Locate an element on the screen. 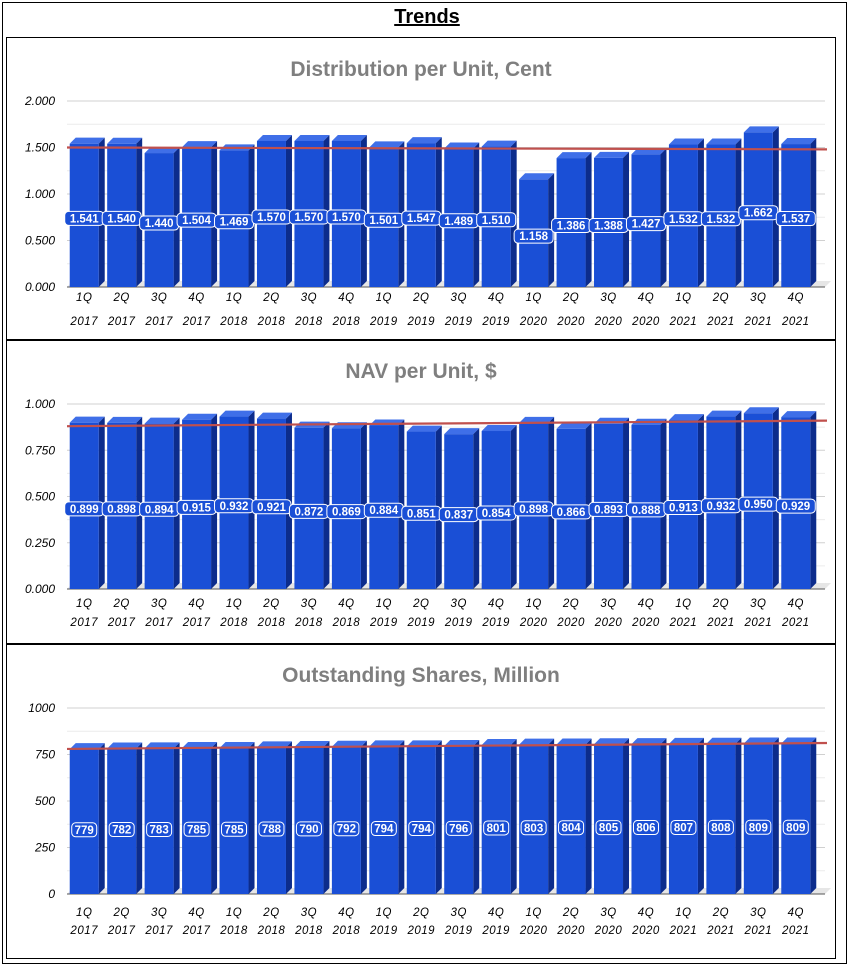  value-label: 0.837 is located at coordinates (458, 516).